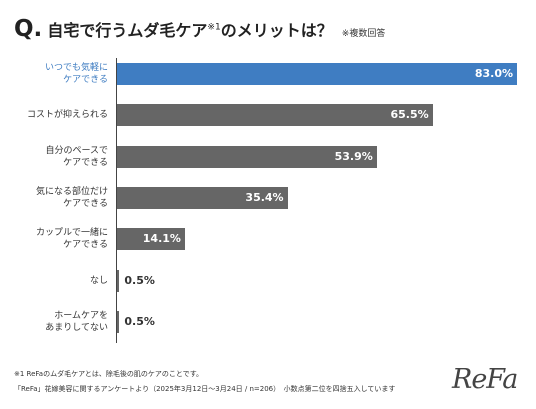 This screenshot has width=536, height=409. What do you see at coordinates (214, 27) in the screenshot?
I see `question-footnote-ref: ※1` at bounding box center [214, 27].